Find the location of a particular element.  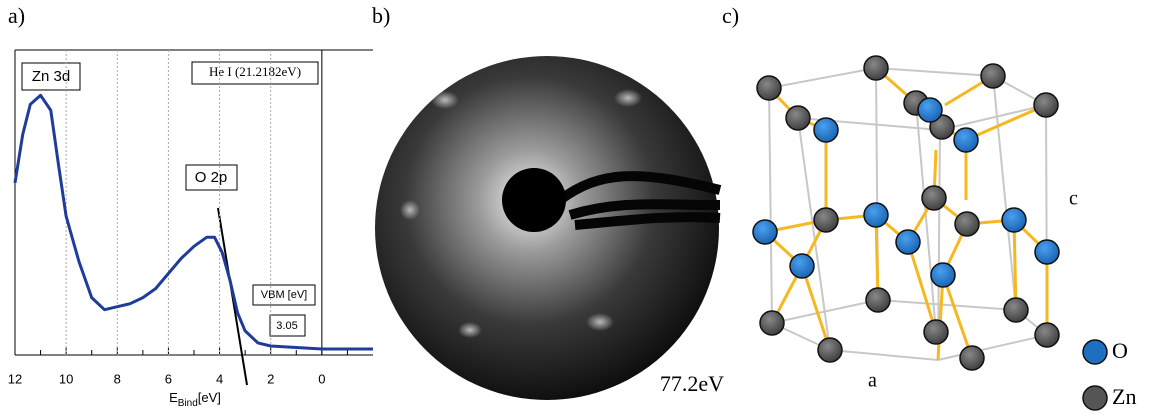

annotation: Zn 3d is located at coordinates (51, 76).